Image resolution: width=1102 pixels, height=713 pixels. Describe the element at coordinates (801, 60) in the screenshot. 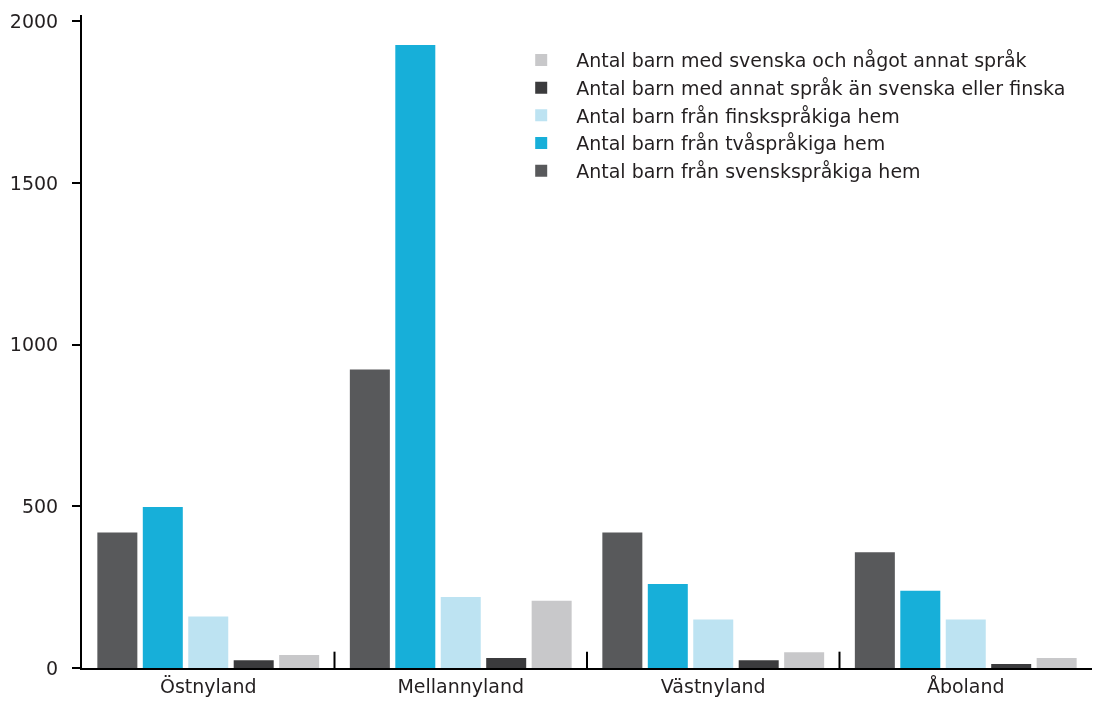

I see `legend-label: Antal barn med svenska och något annat språk` at that location.